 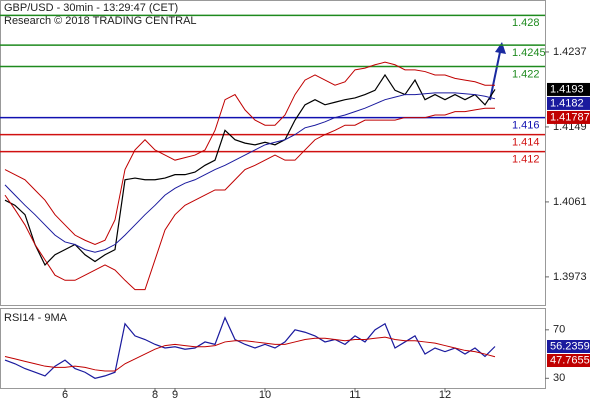 I want to click on level-label: 1.422, so click(x=526, y=74).